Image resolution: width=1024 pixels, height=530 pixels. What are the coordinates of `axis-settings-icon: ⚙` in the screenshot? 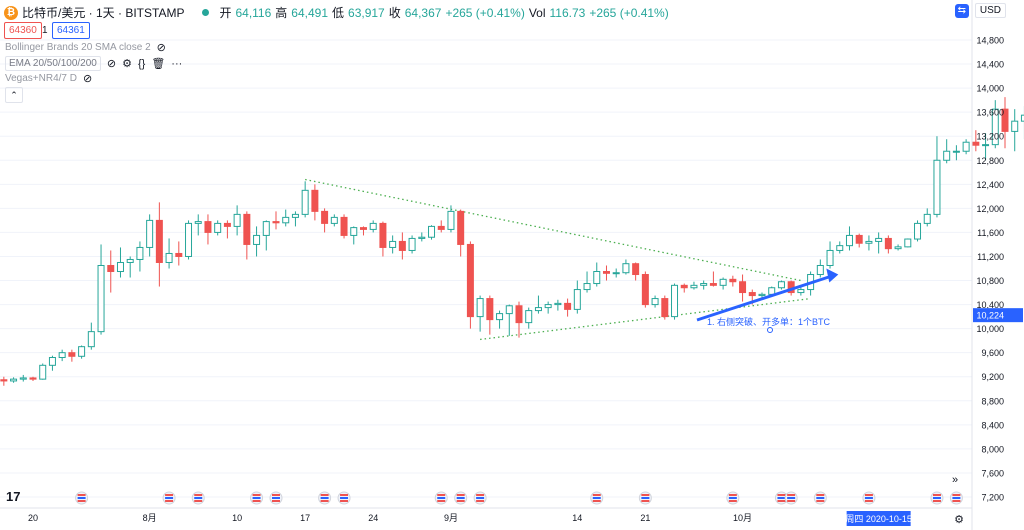 It's located at (959, 520).